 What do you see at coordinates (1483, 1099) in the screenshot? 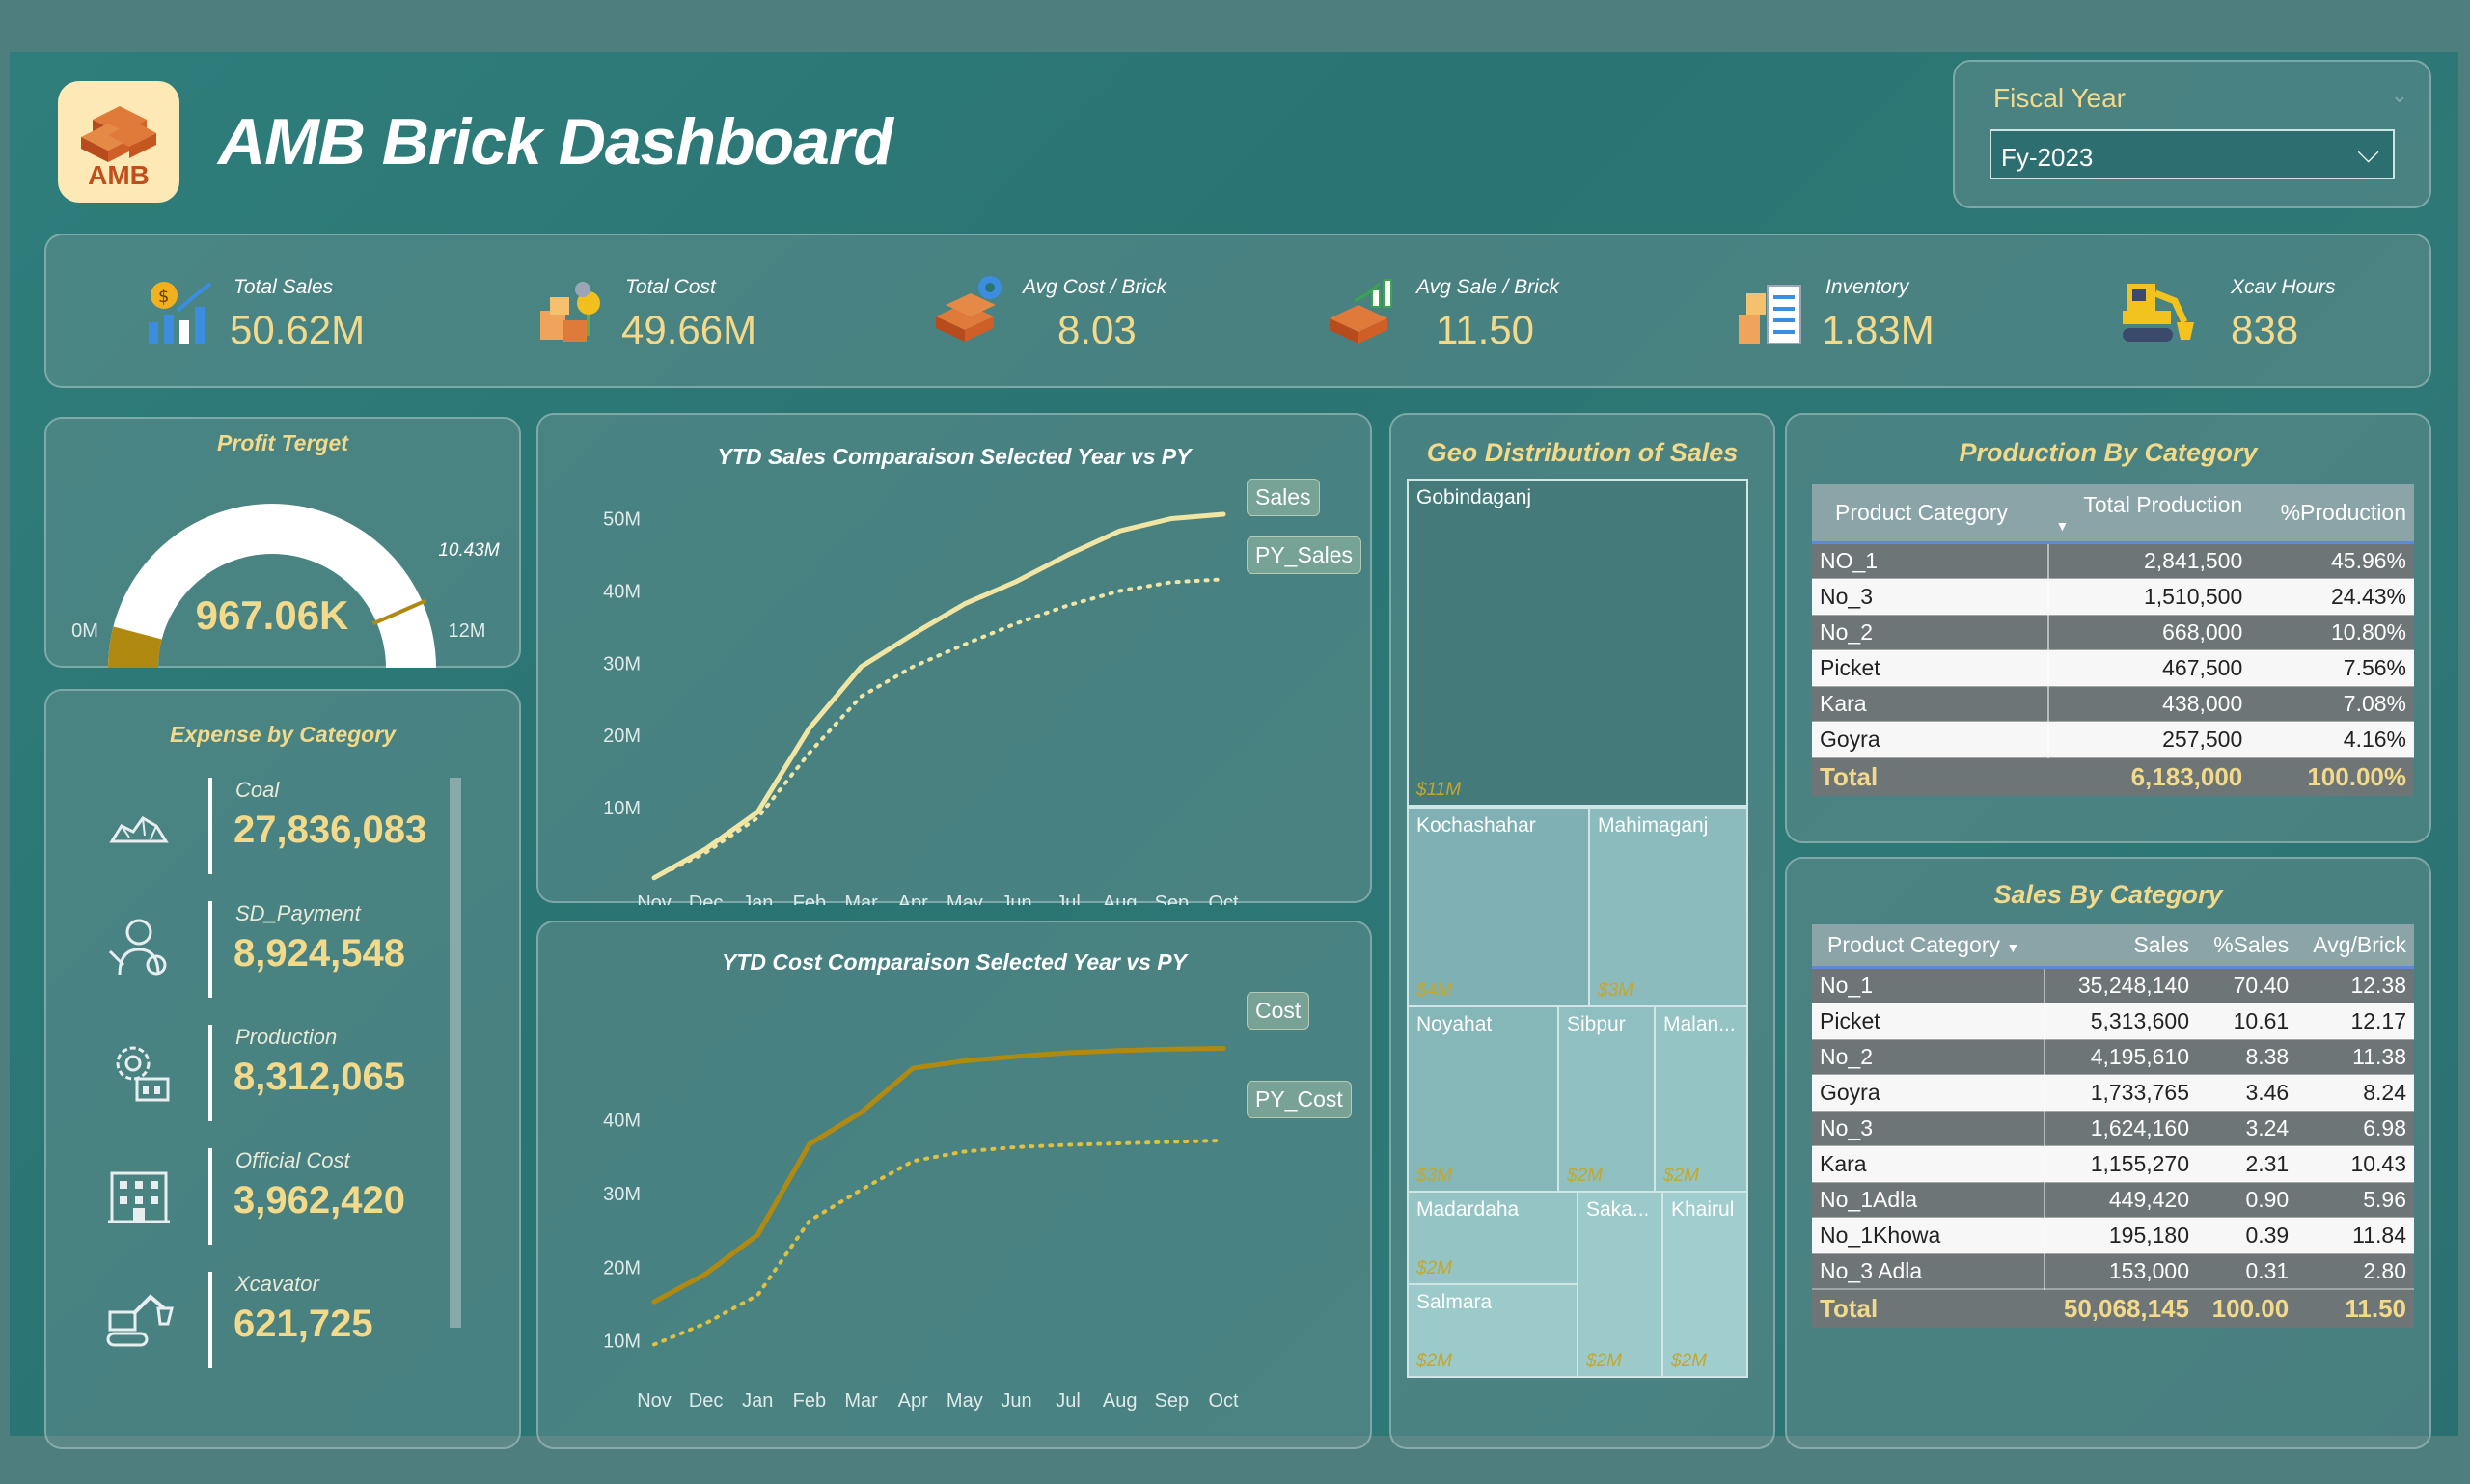
I see `treemap-cell-noyahat: Noyahat $3M` at bounding box center [1483, 1099].